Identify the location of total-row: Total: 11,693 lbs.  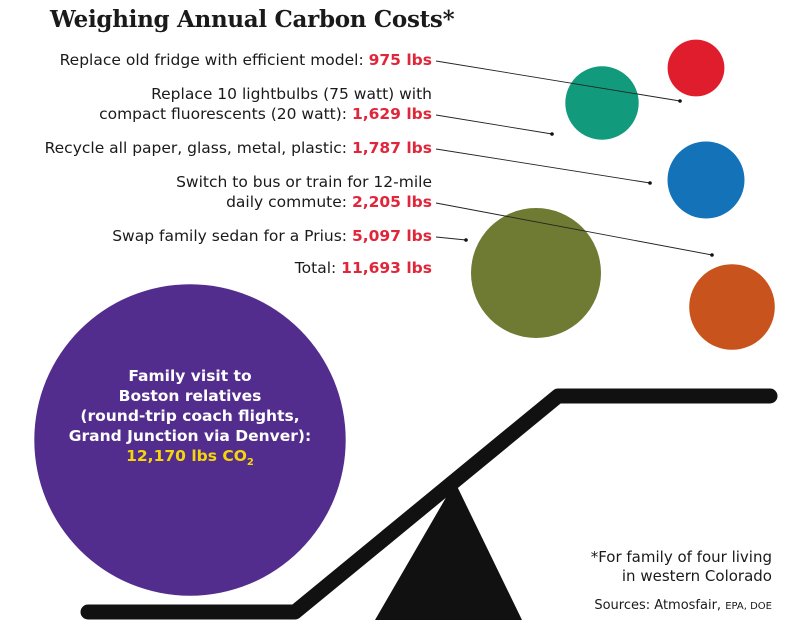
(363, 268).